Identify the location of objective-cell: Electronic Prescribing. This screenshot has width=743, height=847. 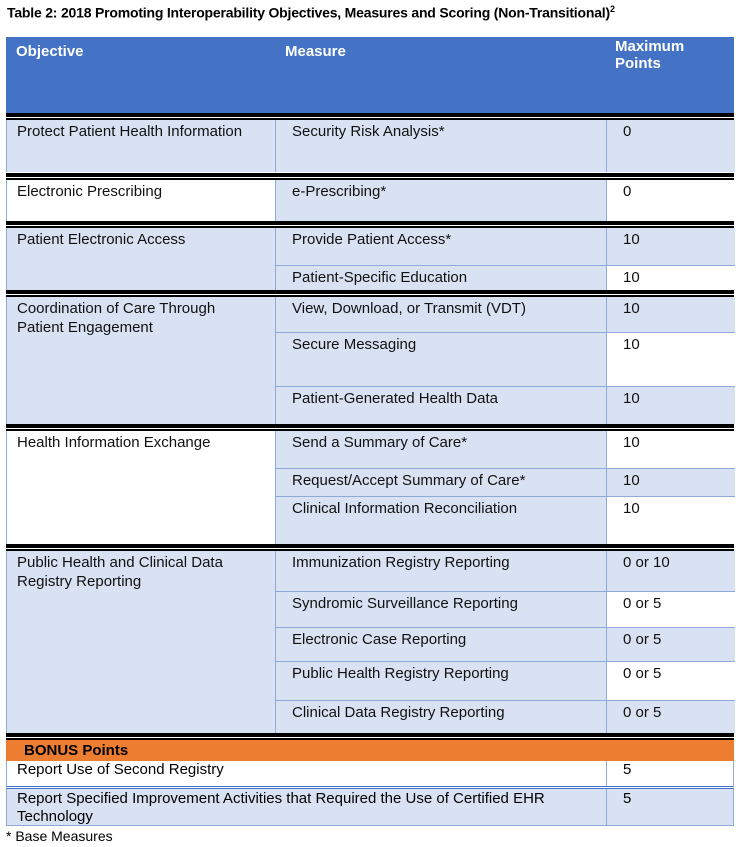
(141, 200).